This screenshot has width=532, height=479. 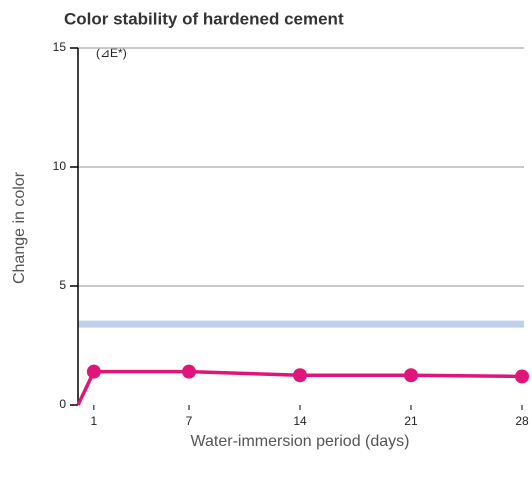 I want to click on x-tick-label: 21, so click(x=411, y=421).